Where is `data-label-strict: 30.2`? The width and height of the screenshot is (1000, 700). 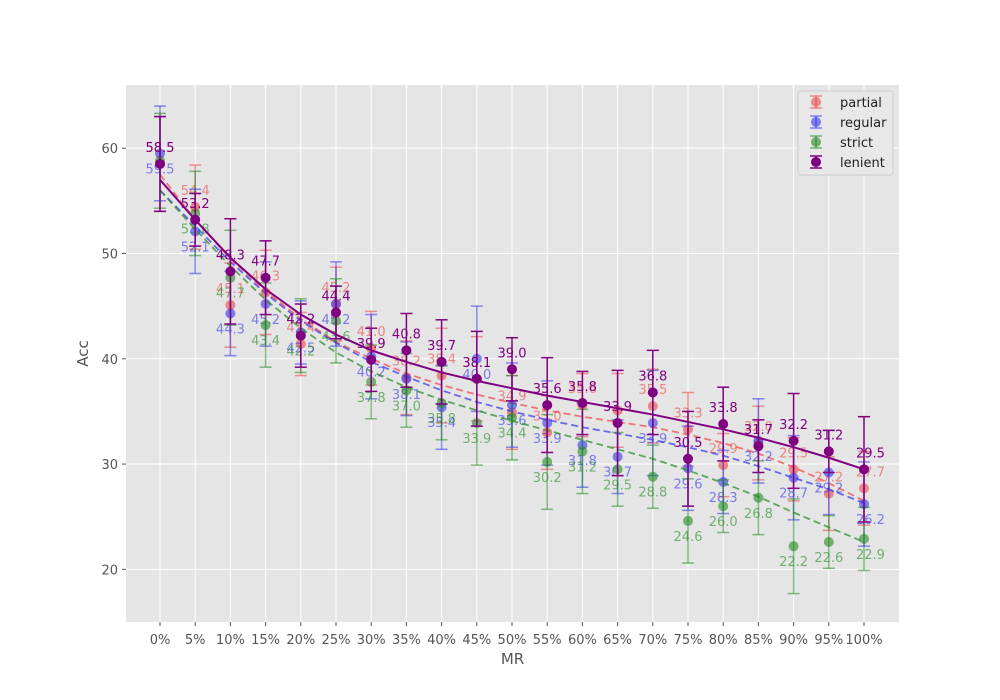
data-label-strict: 30.2 is located at coordinates (547, 478).